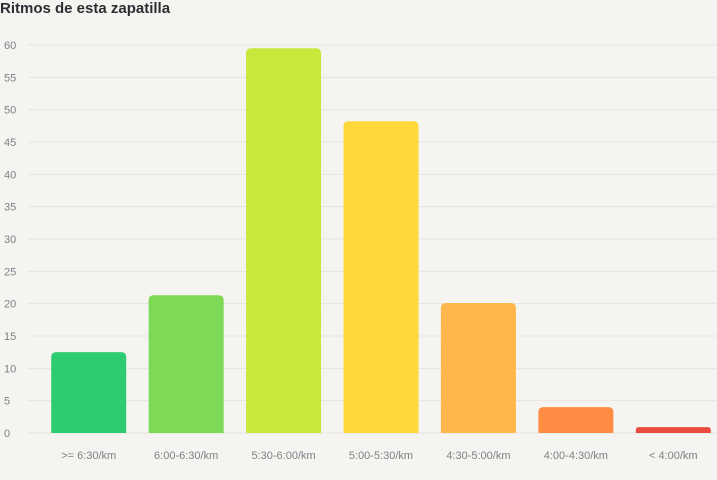 Image resolution: width=717 pixels, height=480 pixels. I want to click on y-tick-label: 50, so click(10, 111).